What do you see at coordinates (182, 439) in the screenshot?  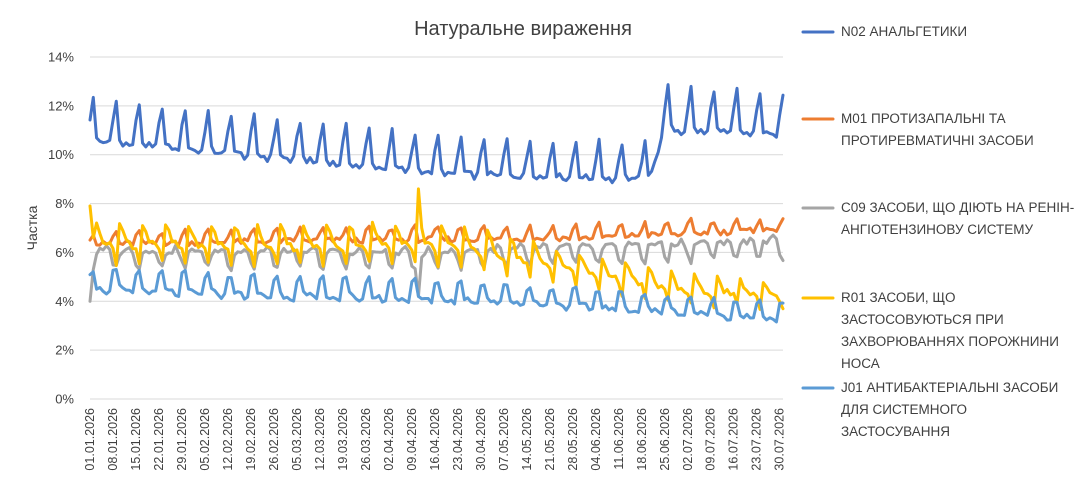 I see `x-tick-label: 29.01.2026` at bounding box center [182, 439].